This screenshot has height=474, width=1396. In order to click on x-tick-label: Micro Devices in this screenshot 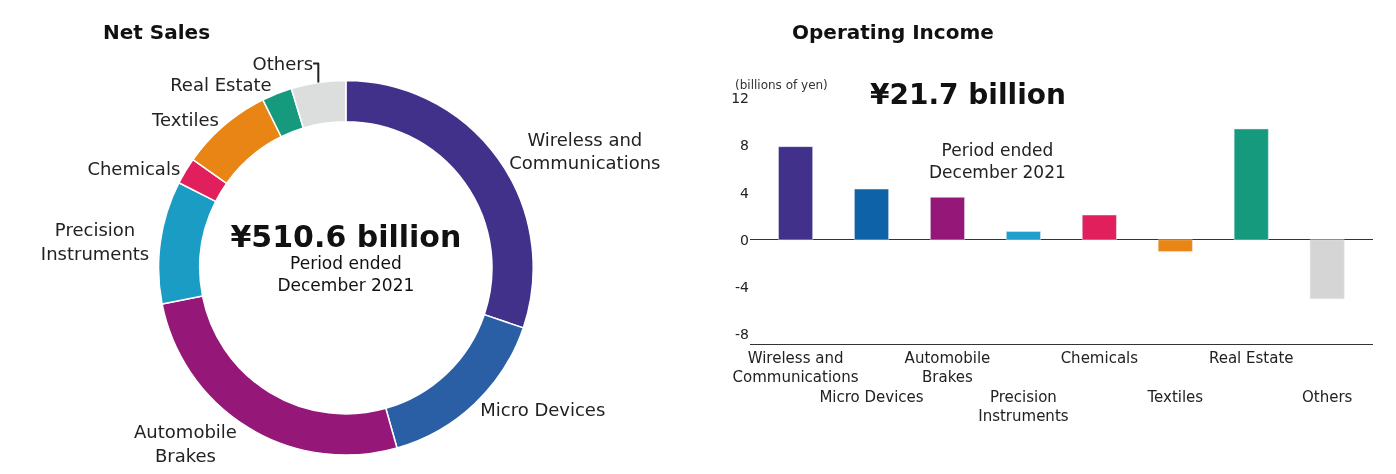, I will do `click(871, 396)`.